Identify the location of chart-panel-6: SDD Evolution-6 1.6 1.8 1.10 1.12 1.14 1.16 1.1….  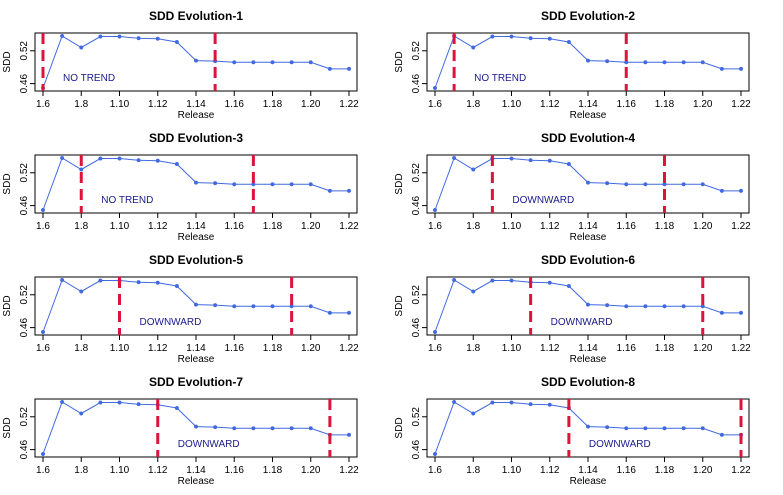
(572, 309).